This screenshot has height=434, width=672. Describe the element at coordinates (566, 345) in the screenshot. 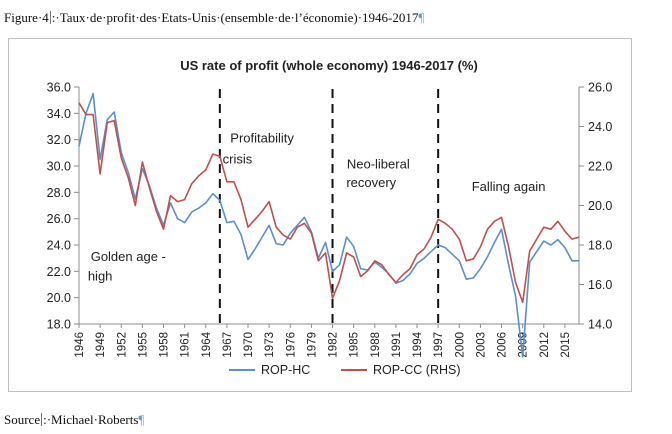

I see `x-tick-label: 2015` at that location.